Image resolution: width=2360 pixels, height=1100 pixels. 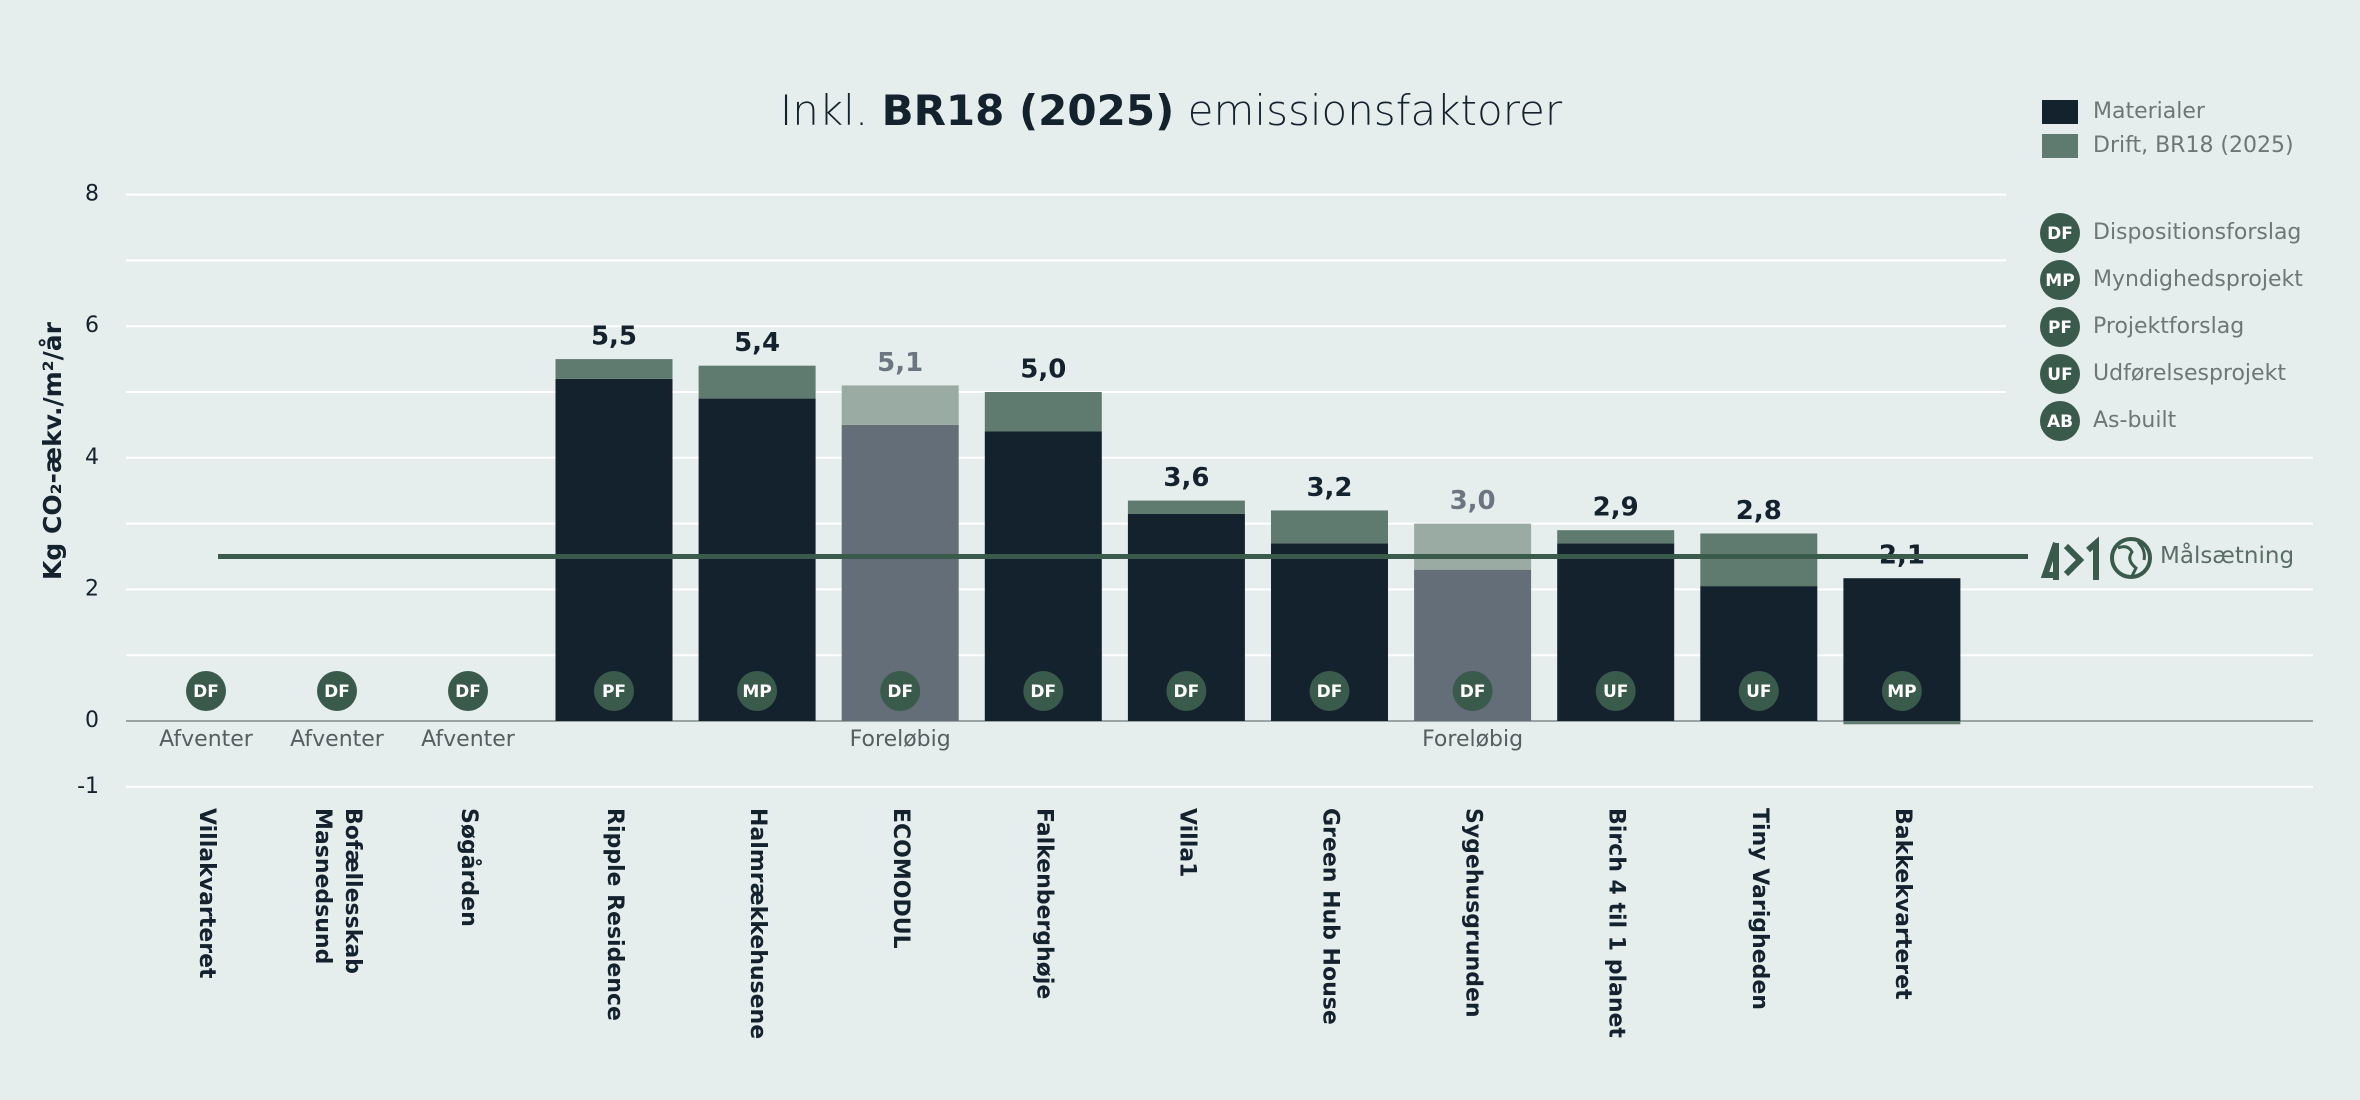 What do you see at coordinates (2193, 145) in the screenshot?
I see `legend-label: Drift, BR18 (2025)` at bounding box center [2193, 145].